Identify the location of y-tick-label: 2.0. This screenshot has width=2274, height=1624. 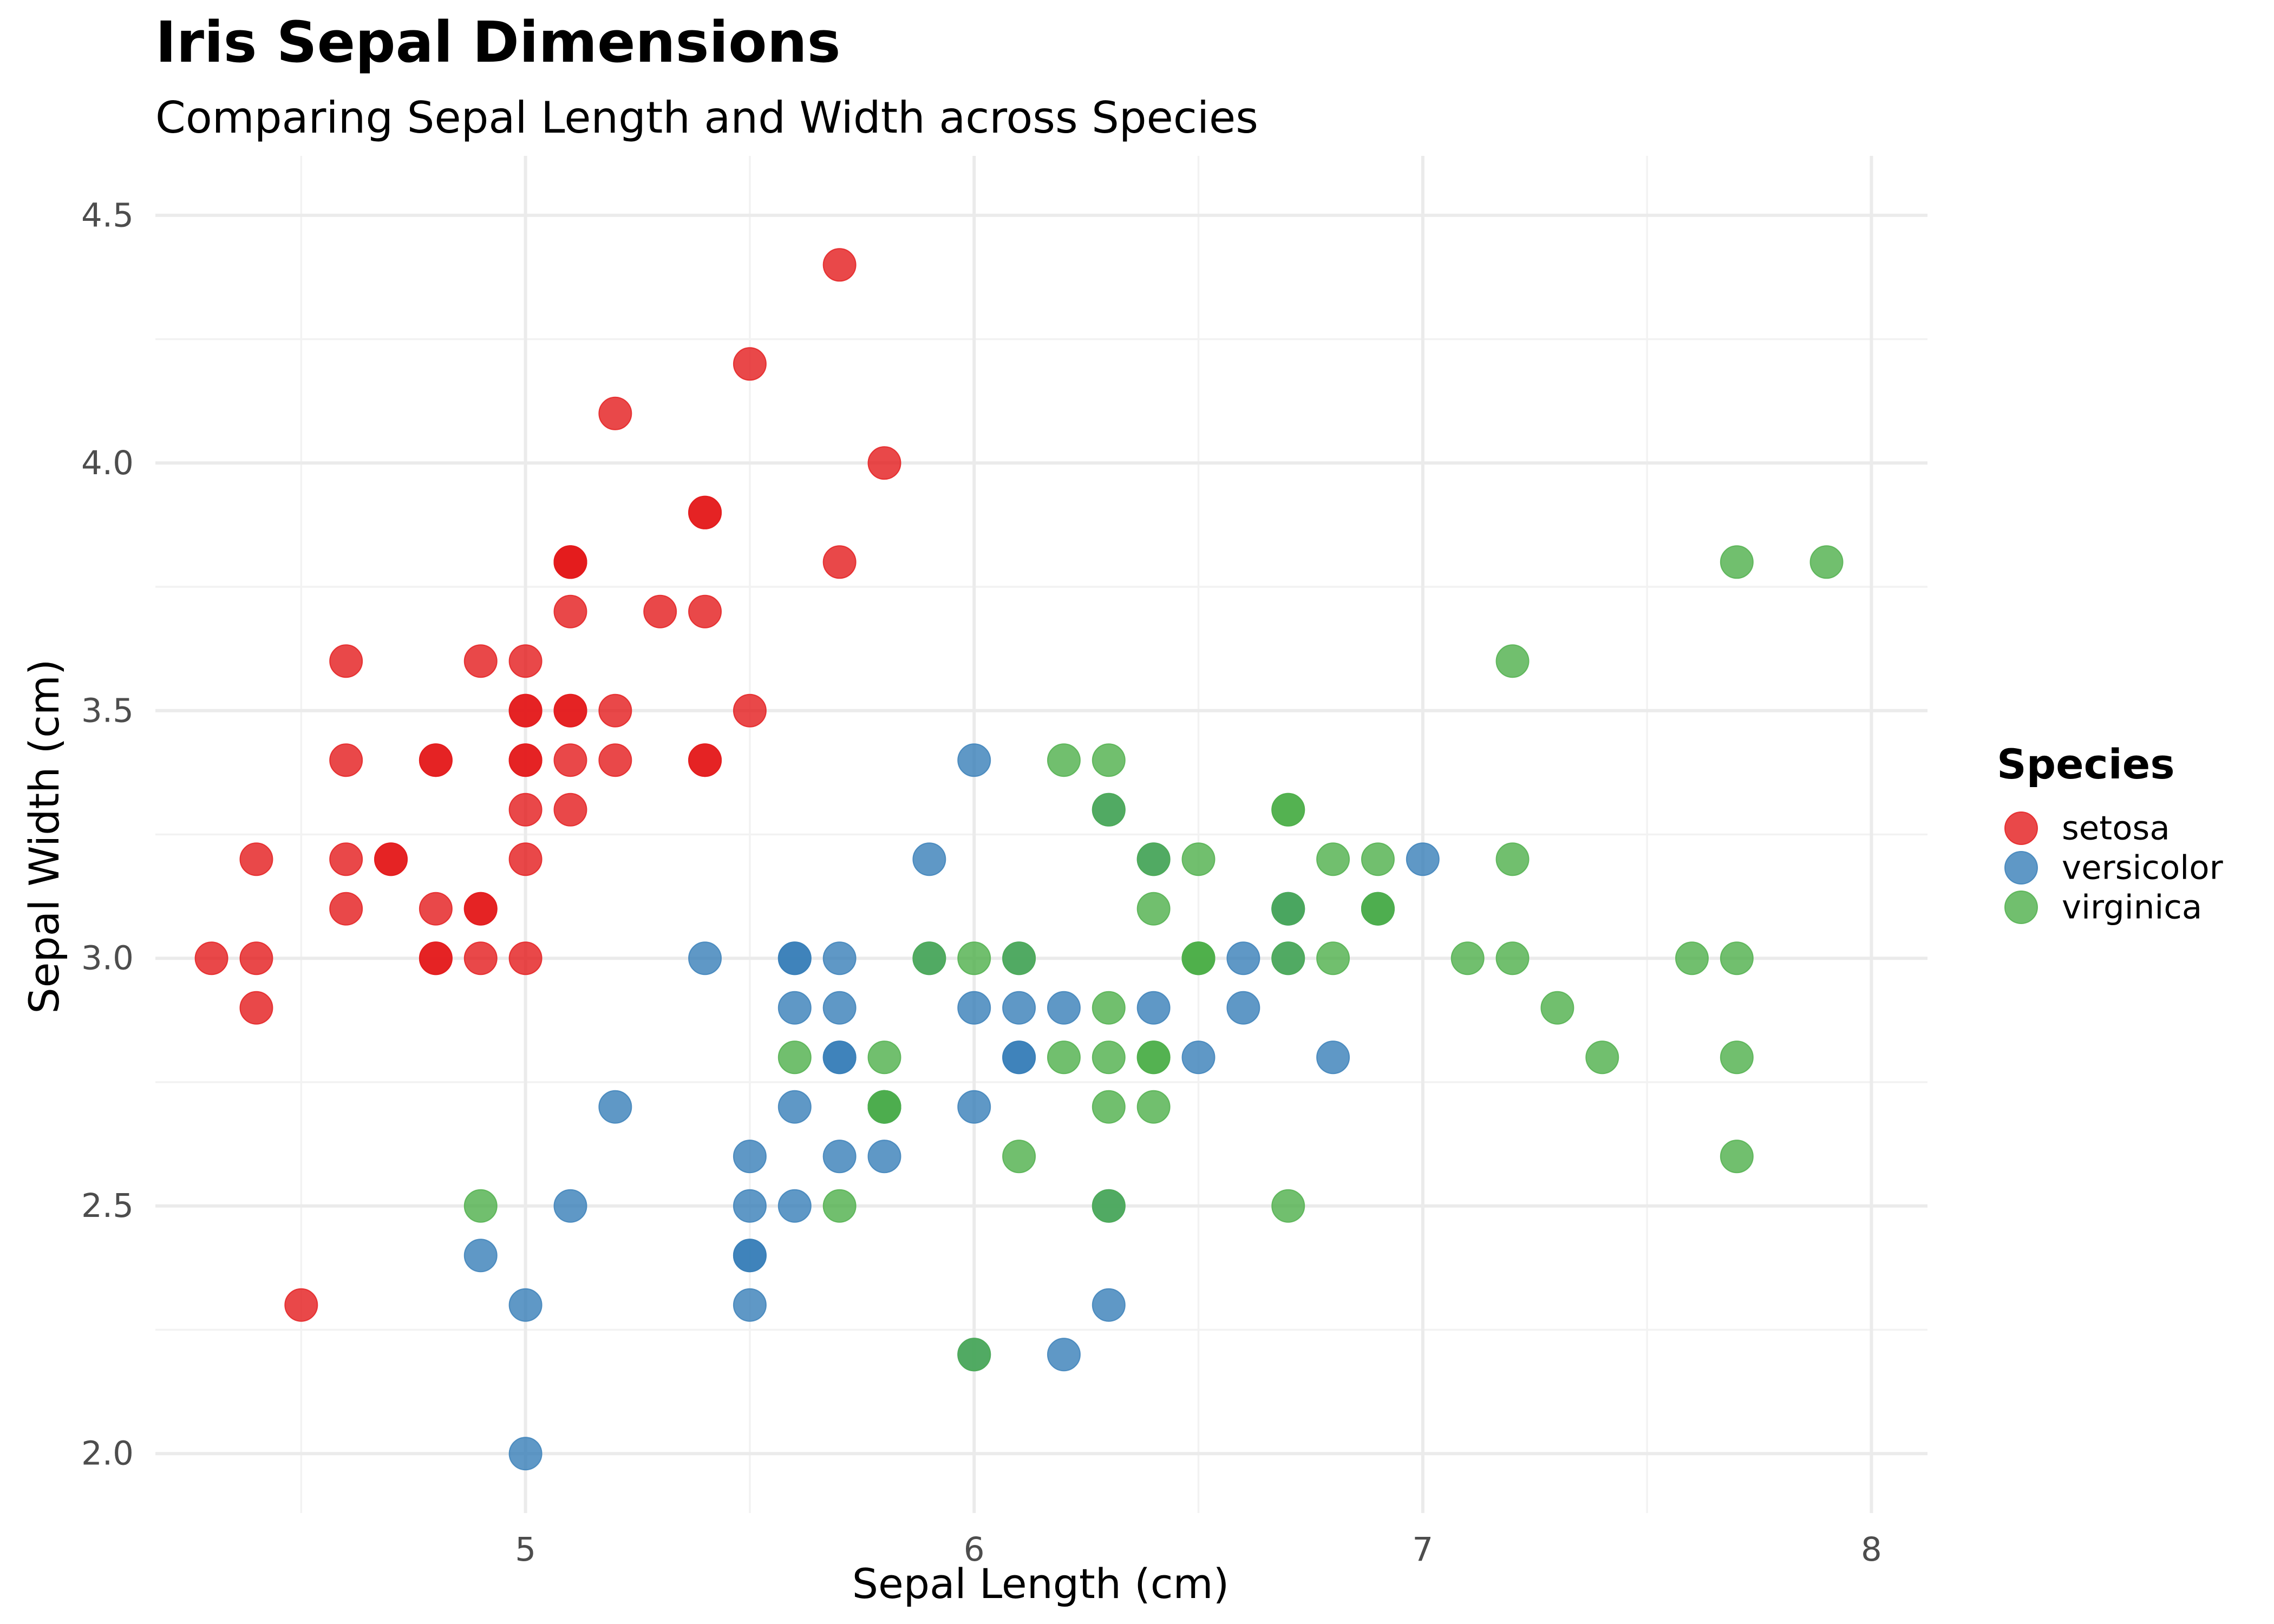
(108, 1454).